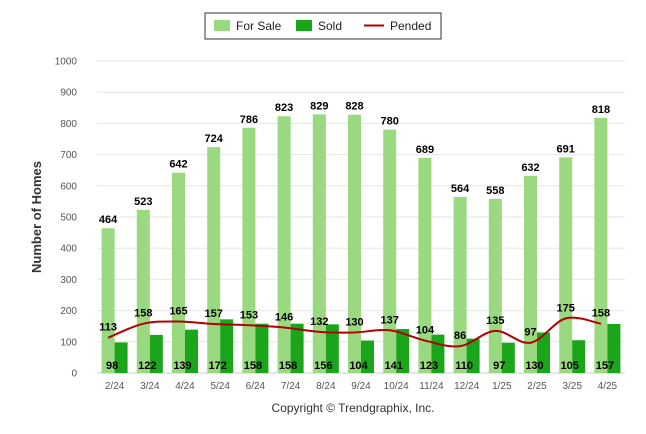 The width and height of the screenshot is (646, 434). I want to click on label-for-sale-2/25: 632, so click(530, 168).